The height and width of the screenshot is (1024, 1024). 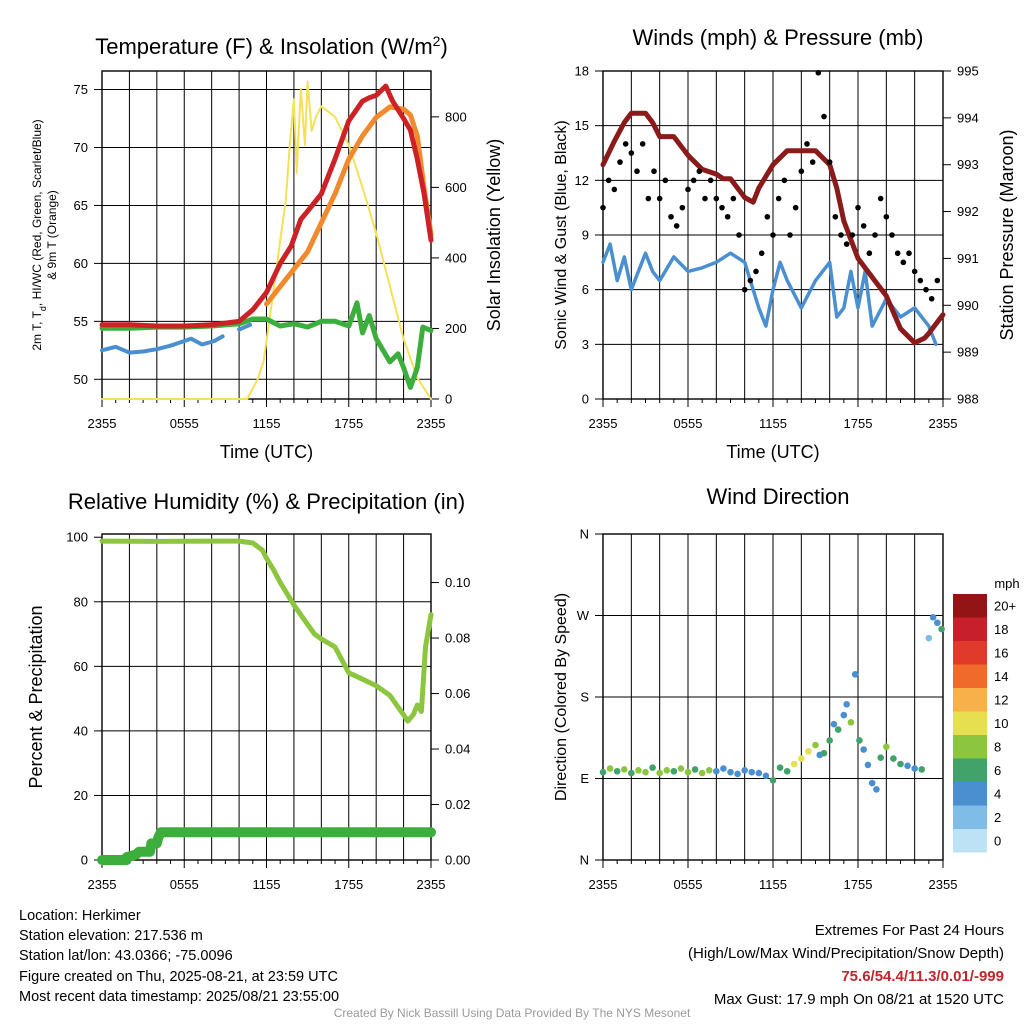 What do you see at coordinates (986, 714) in the screenshot?
I see `speed-legend: mph 20+ 18 16 14 12 10 8 6 4 2 0` at bounding box center [986, 714].